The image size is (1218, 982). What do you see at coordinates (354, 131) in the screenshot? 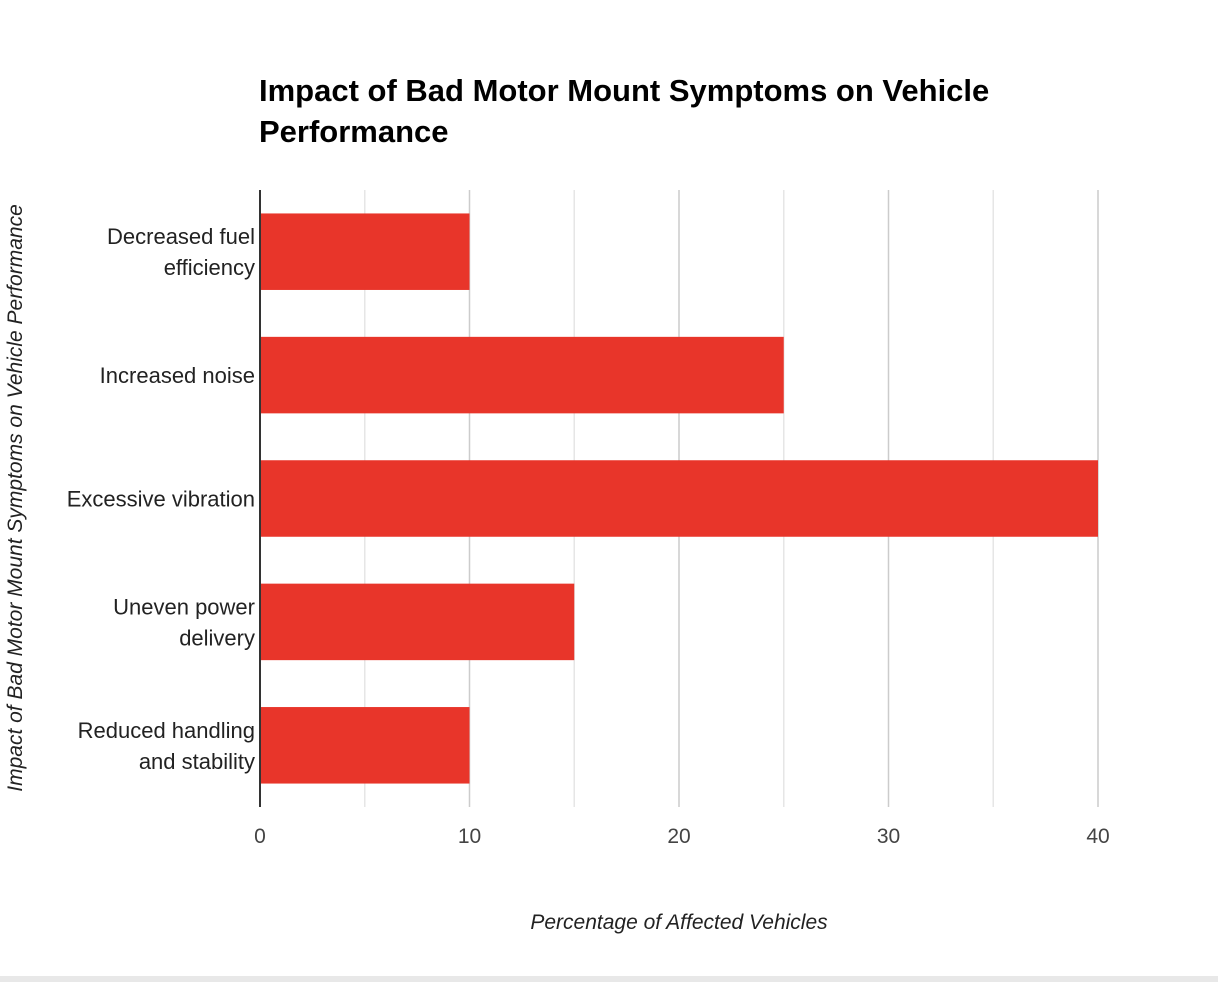
I see `chart-title-line: Performance` at bounding box center [354, 131].